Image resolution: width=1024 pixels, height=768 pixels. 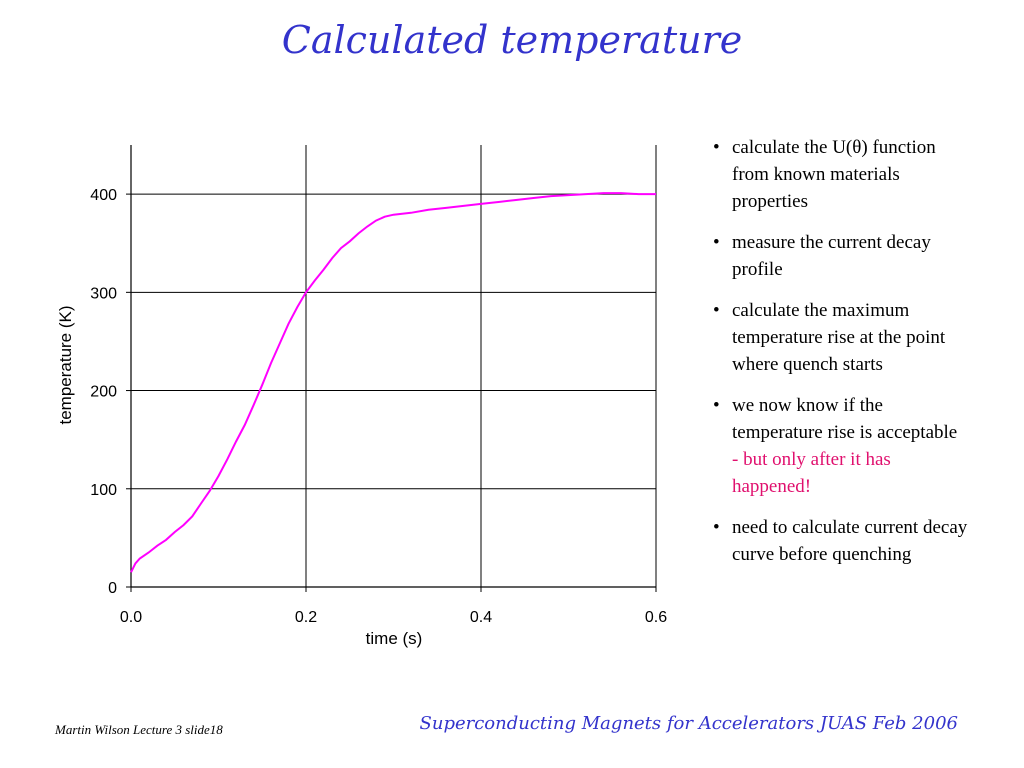 What do you see at coordinates (103, 490) in the screenshot?
I see `y-tick-label: 100` at bounding box center [103, 490].